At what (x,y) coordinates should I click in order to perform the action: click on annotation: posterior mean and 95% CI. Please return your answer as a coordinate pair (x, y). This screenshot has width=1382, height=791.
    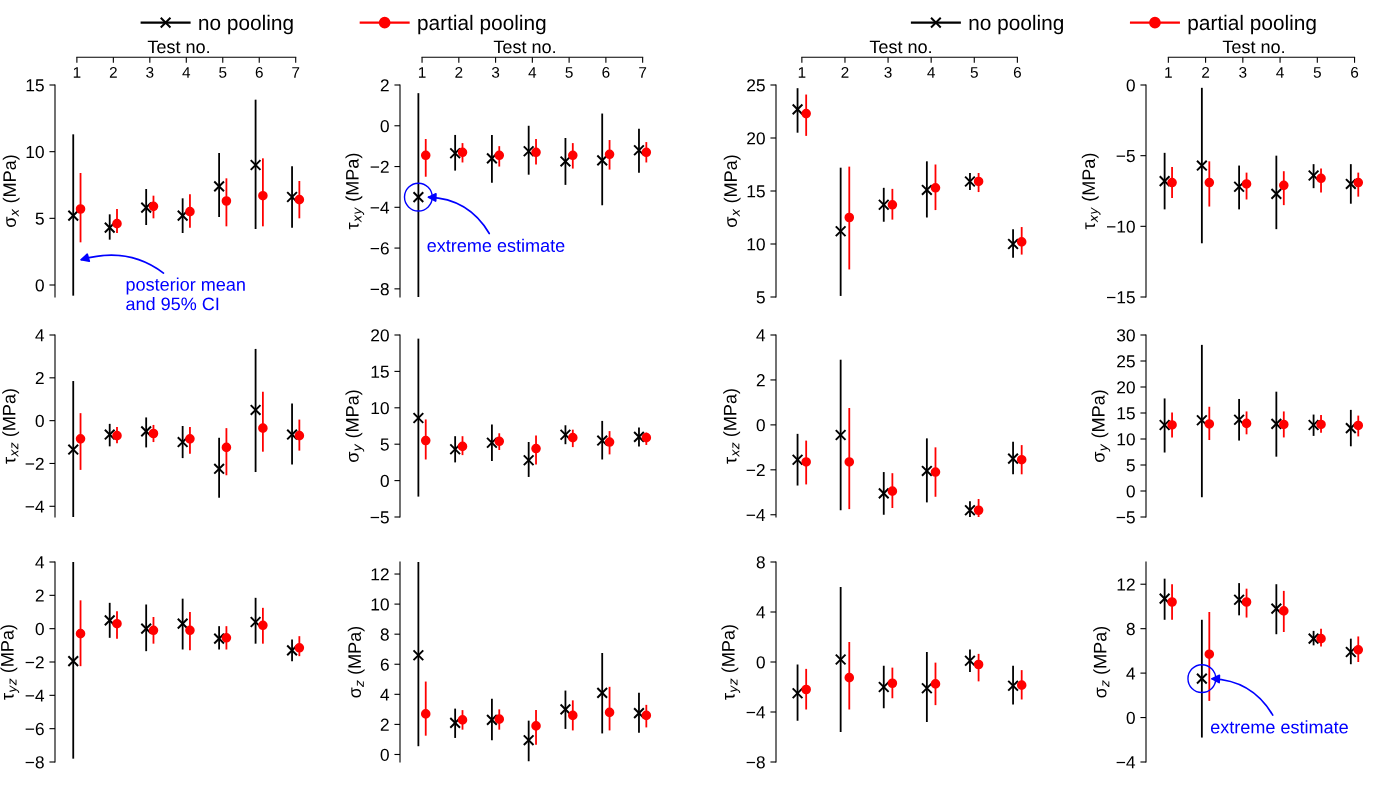
    Looking at the image, I should click on (185, 294).